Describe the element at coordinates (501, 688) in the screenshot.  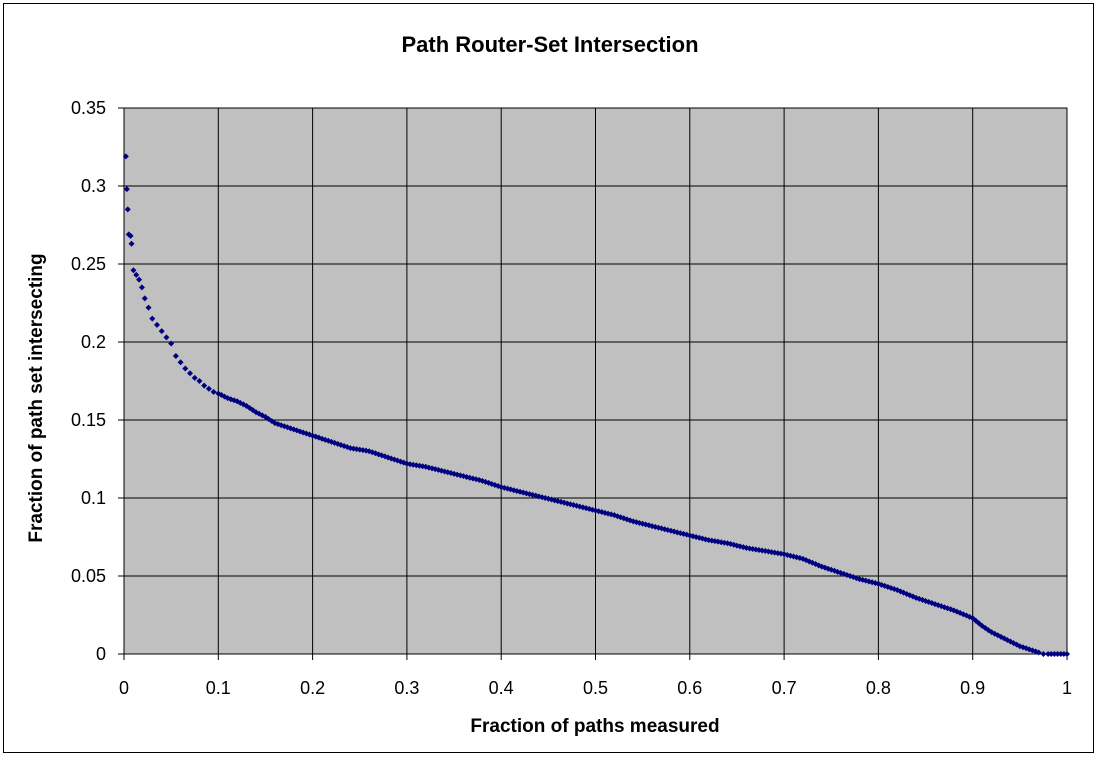
I see `x-tick-label: 0.4` at that location.